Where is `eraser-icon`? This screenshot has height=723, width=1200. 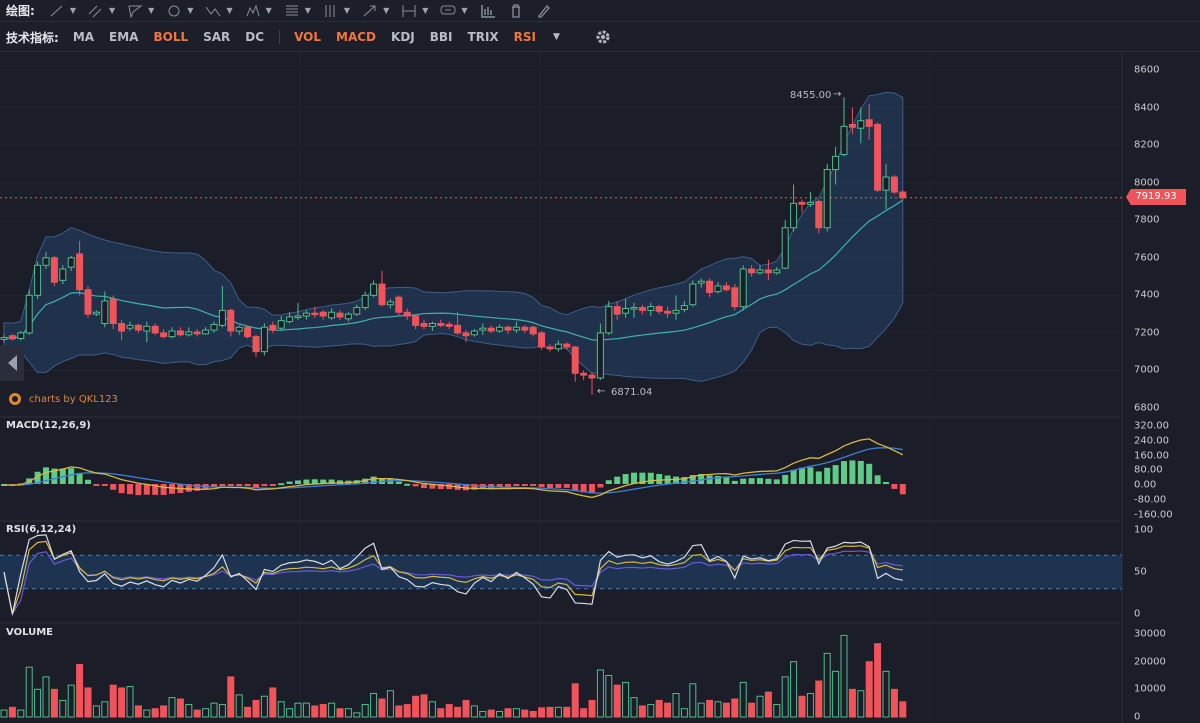 eraser-icon is located at coordinates (544, 11).